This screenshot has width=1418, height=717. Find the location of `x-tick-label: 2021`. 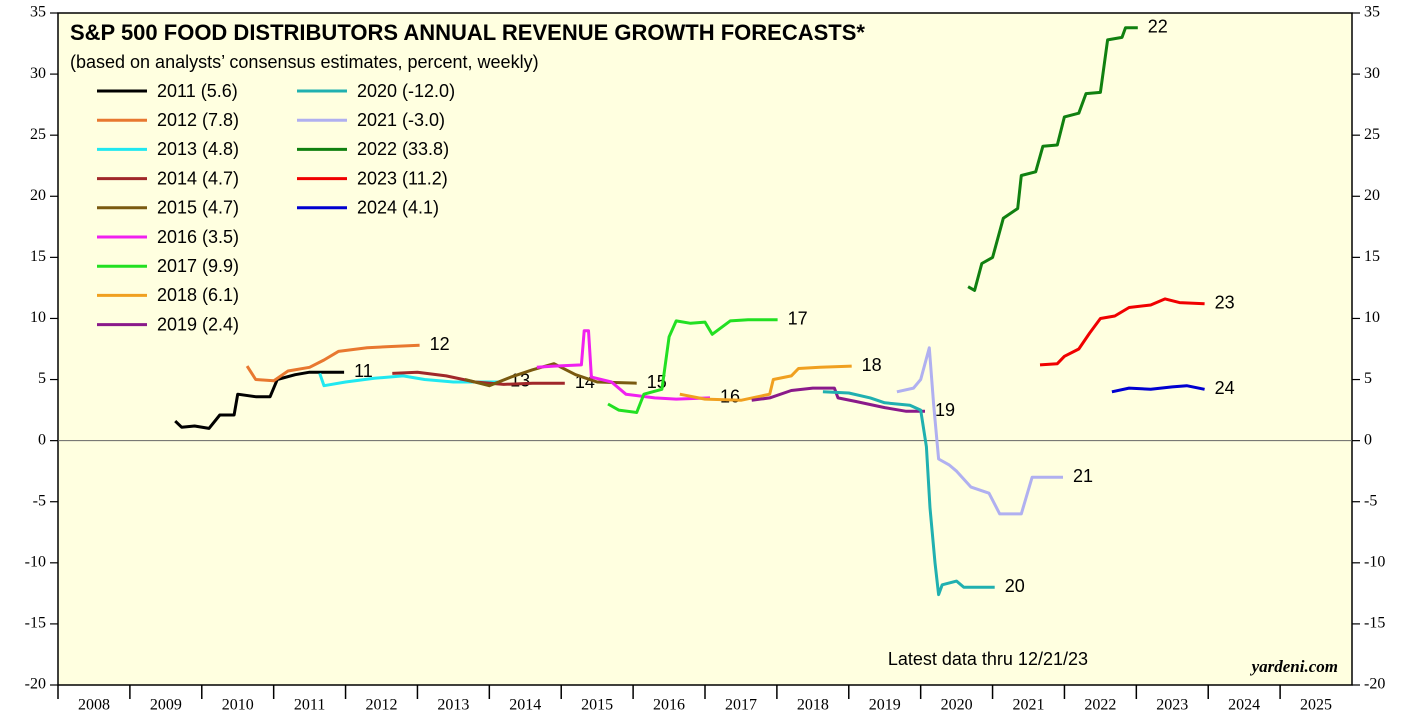

x-tick-label: 2021 is located at coordinates (1029, 705).